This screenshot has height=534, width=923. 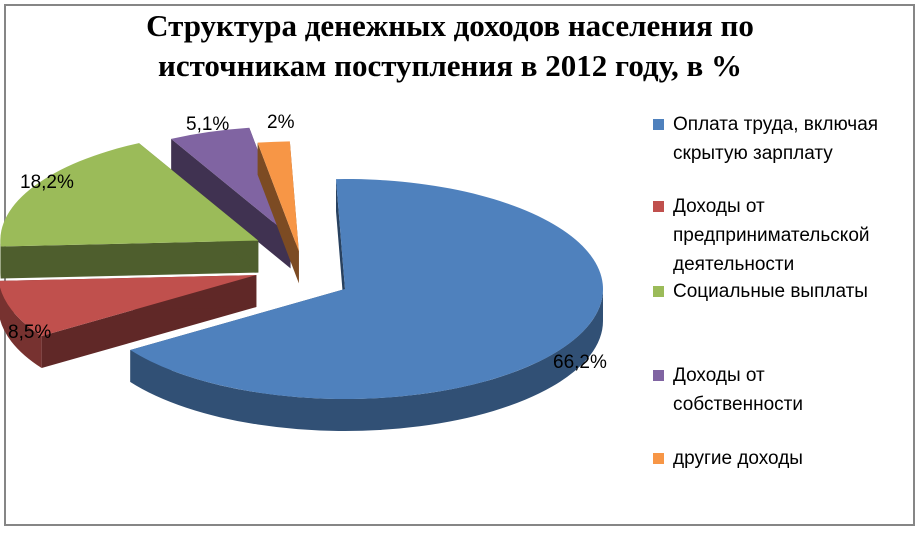 I want to click on data-label: 2%, so click(x=281, y=122).